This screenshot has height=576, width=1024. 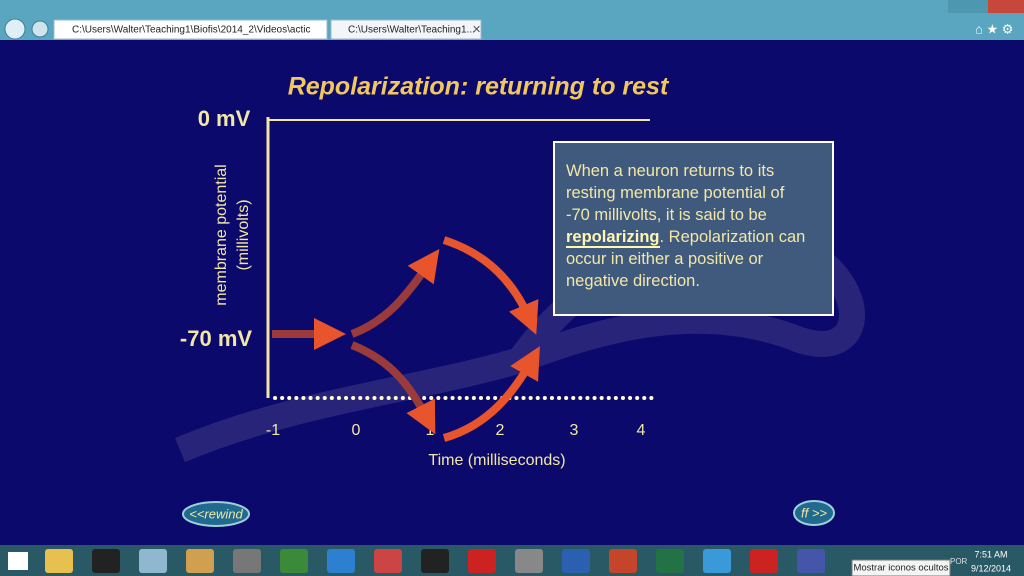 What do you see at coordinates (500, 430) in the screenshot?
I see `x-tick-label: 2` at bounding box center [500, 430].